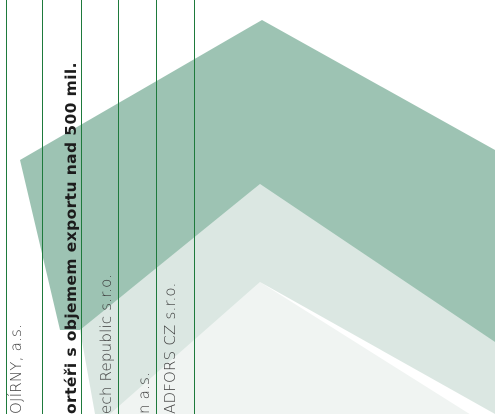 The width and height of the screenshot is (495, 414). I want to click on company-strip-3: ech Republic s.r.o., so click(106, 343).